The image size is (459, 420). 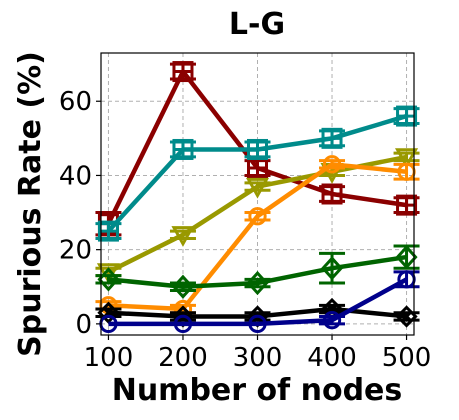 What do you see at coordinates (75, 251) in the screenshot?
I see `y-tick-label: 20` at bounding box center [75, 251].